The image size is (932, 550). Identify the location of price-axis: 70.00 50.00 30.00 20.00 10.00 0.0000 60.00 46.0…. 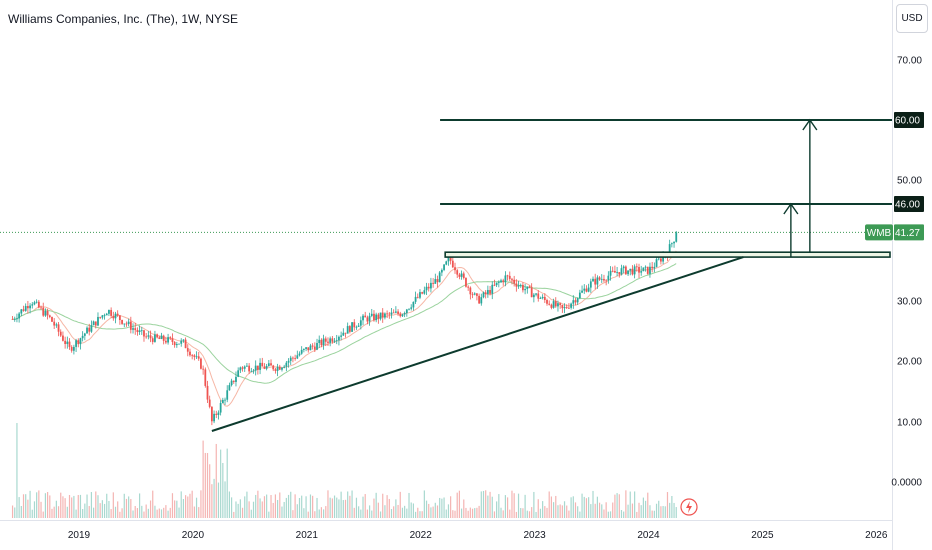
(894, 272).